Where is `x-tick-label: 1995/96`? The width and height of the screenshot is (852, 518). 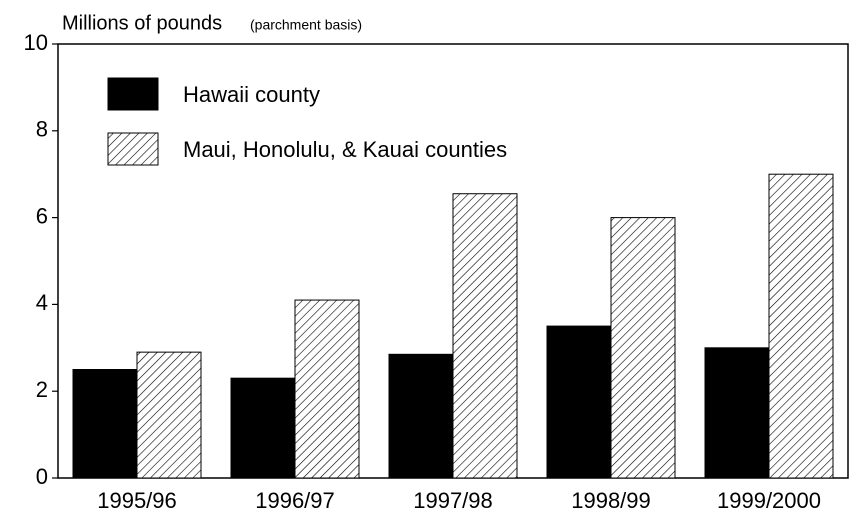 x-tick-label: 1995/96 is located at coordinates (137, 500).